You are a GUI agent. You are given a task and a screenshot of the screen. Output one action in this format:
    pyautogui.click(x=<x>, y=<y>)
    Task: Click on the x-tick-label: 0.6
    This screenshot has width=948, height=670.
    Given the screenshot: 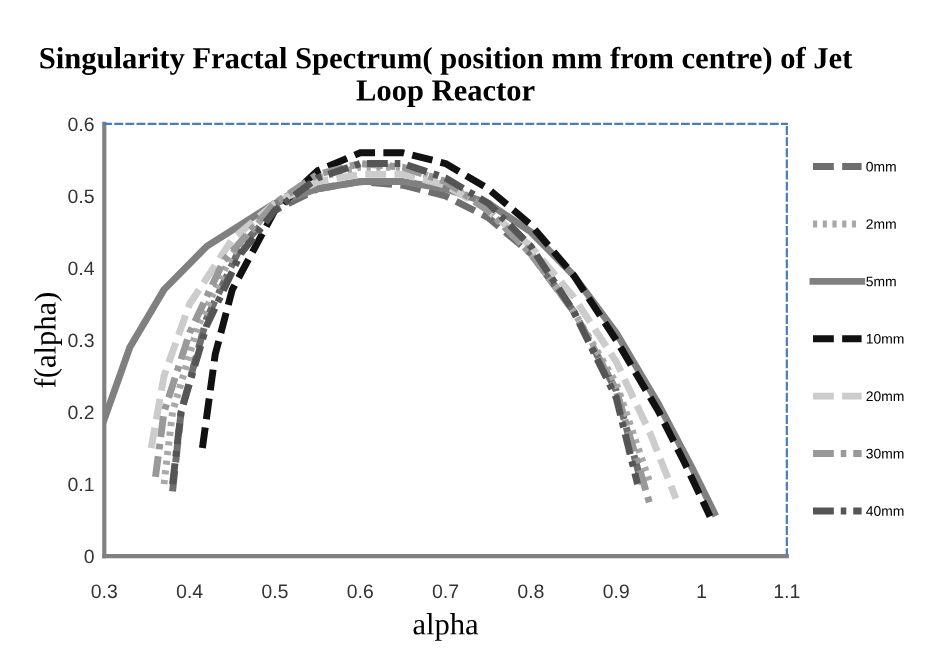 What is the action you would take?
    pyautogui.click(x=360, y=591)
    